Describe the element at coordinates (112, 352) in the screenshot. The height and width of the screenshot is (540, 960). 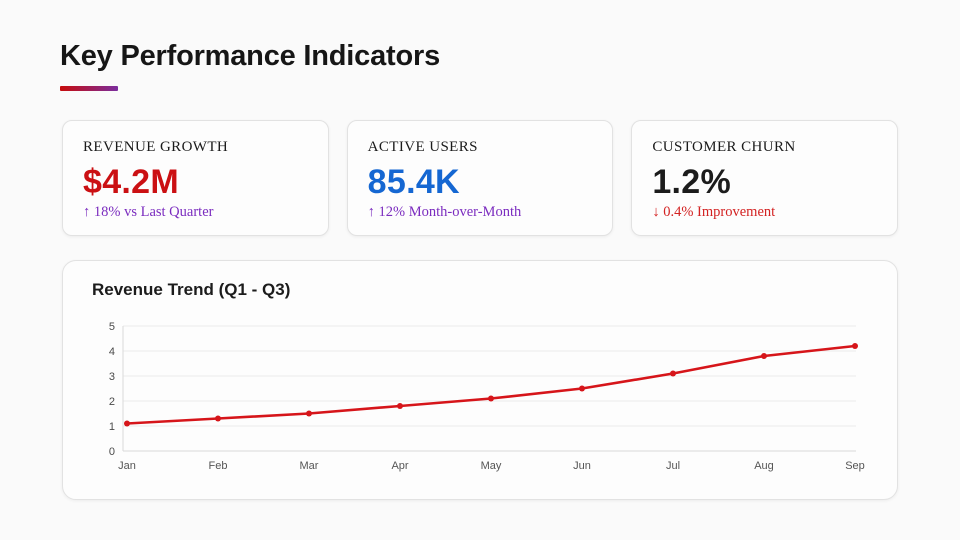
I see `svg-text: 4` at that location.